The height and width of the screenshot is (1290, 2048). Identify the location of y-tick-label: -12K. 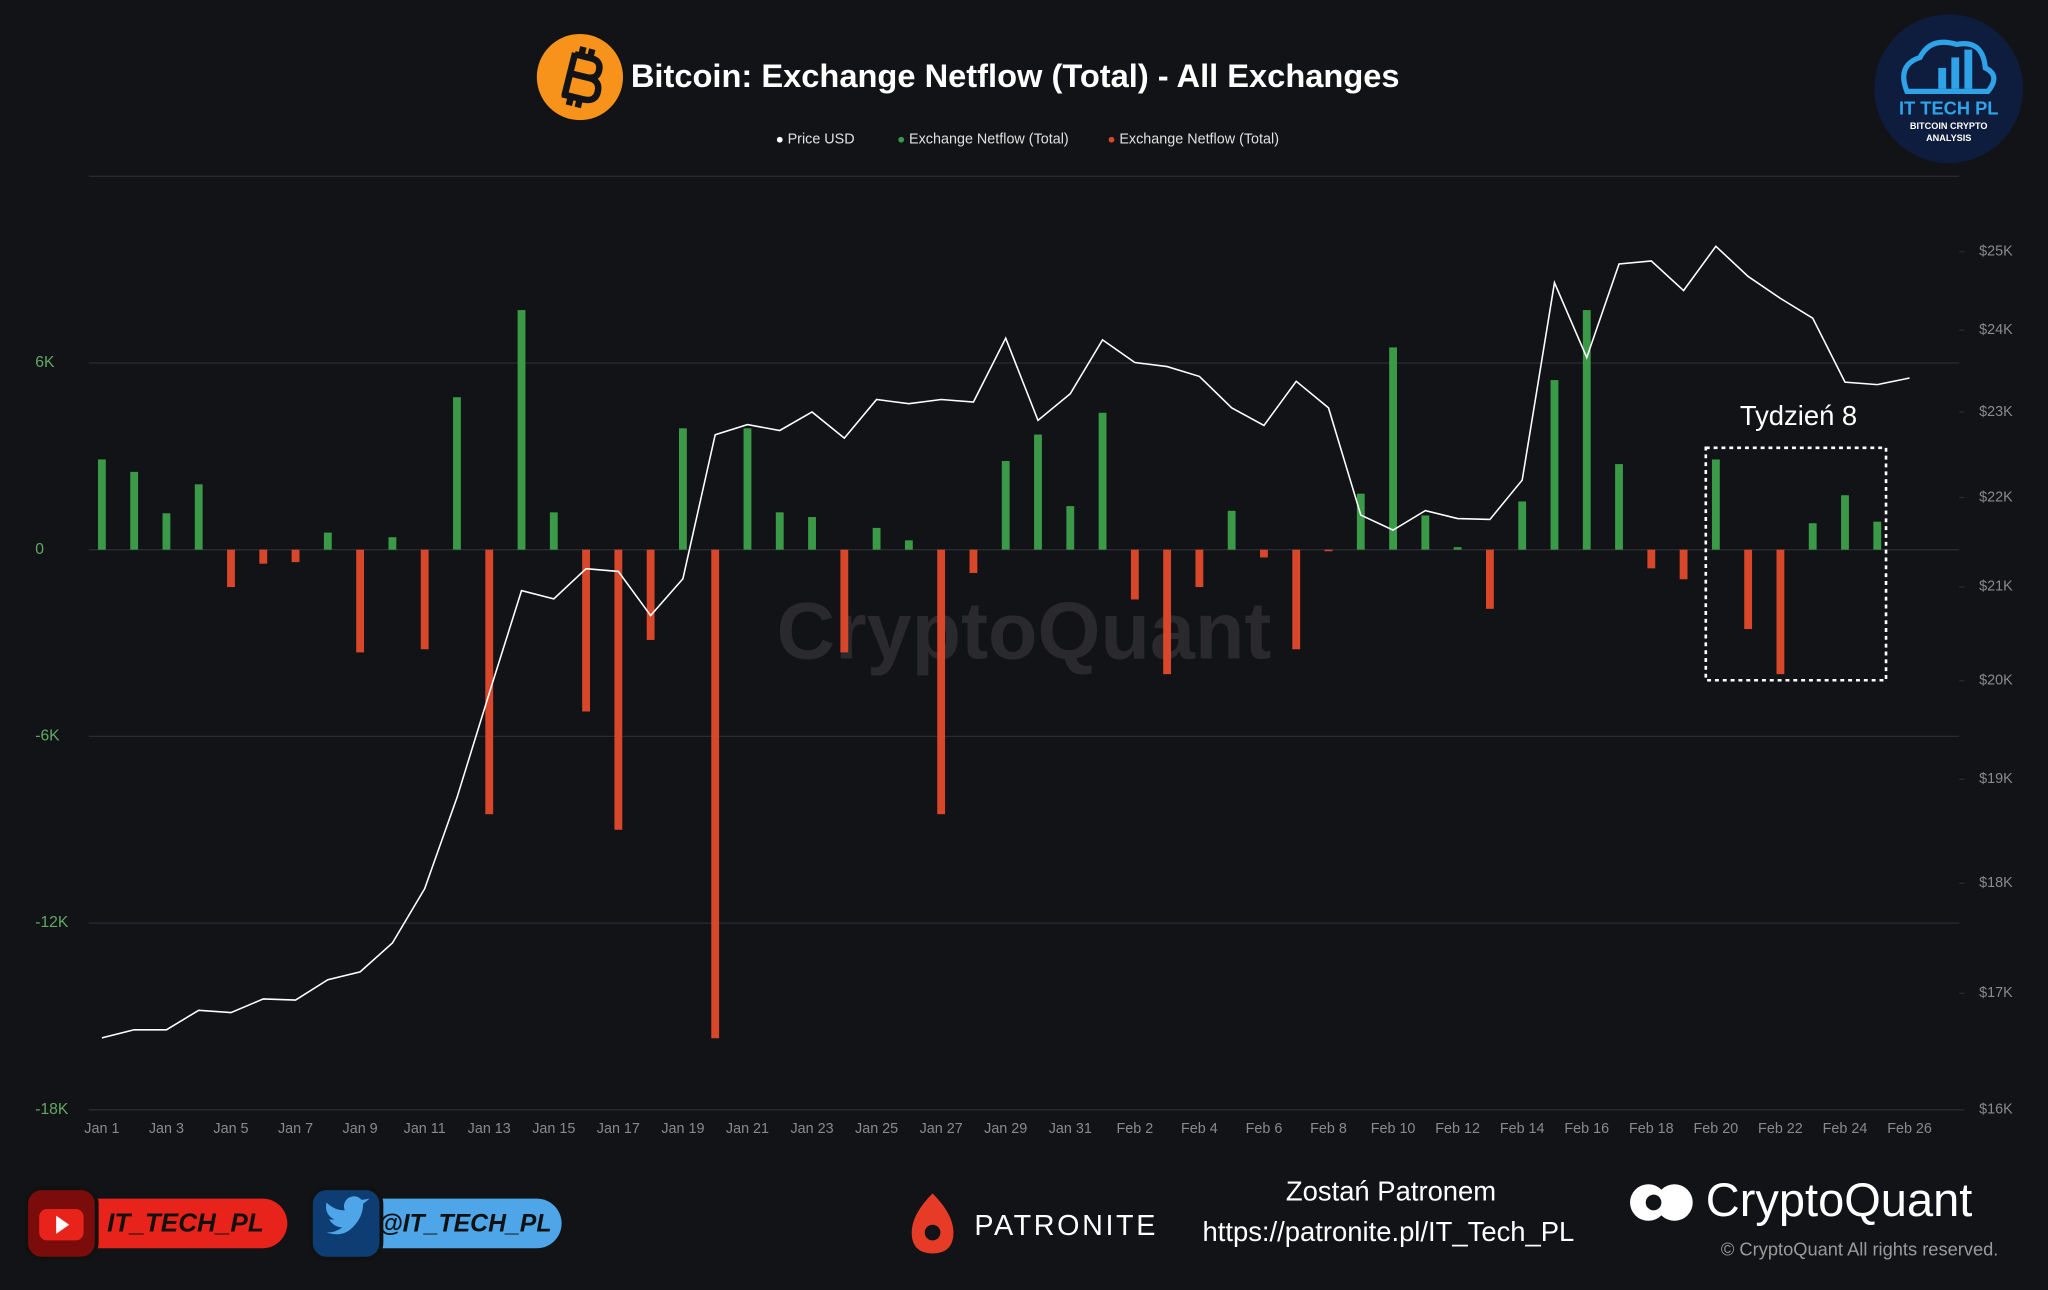
(52, 922).